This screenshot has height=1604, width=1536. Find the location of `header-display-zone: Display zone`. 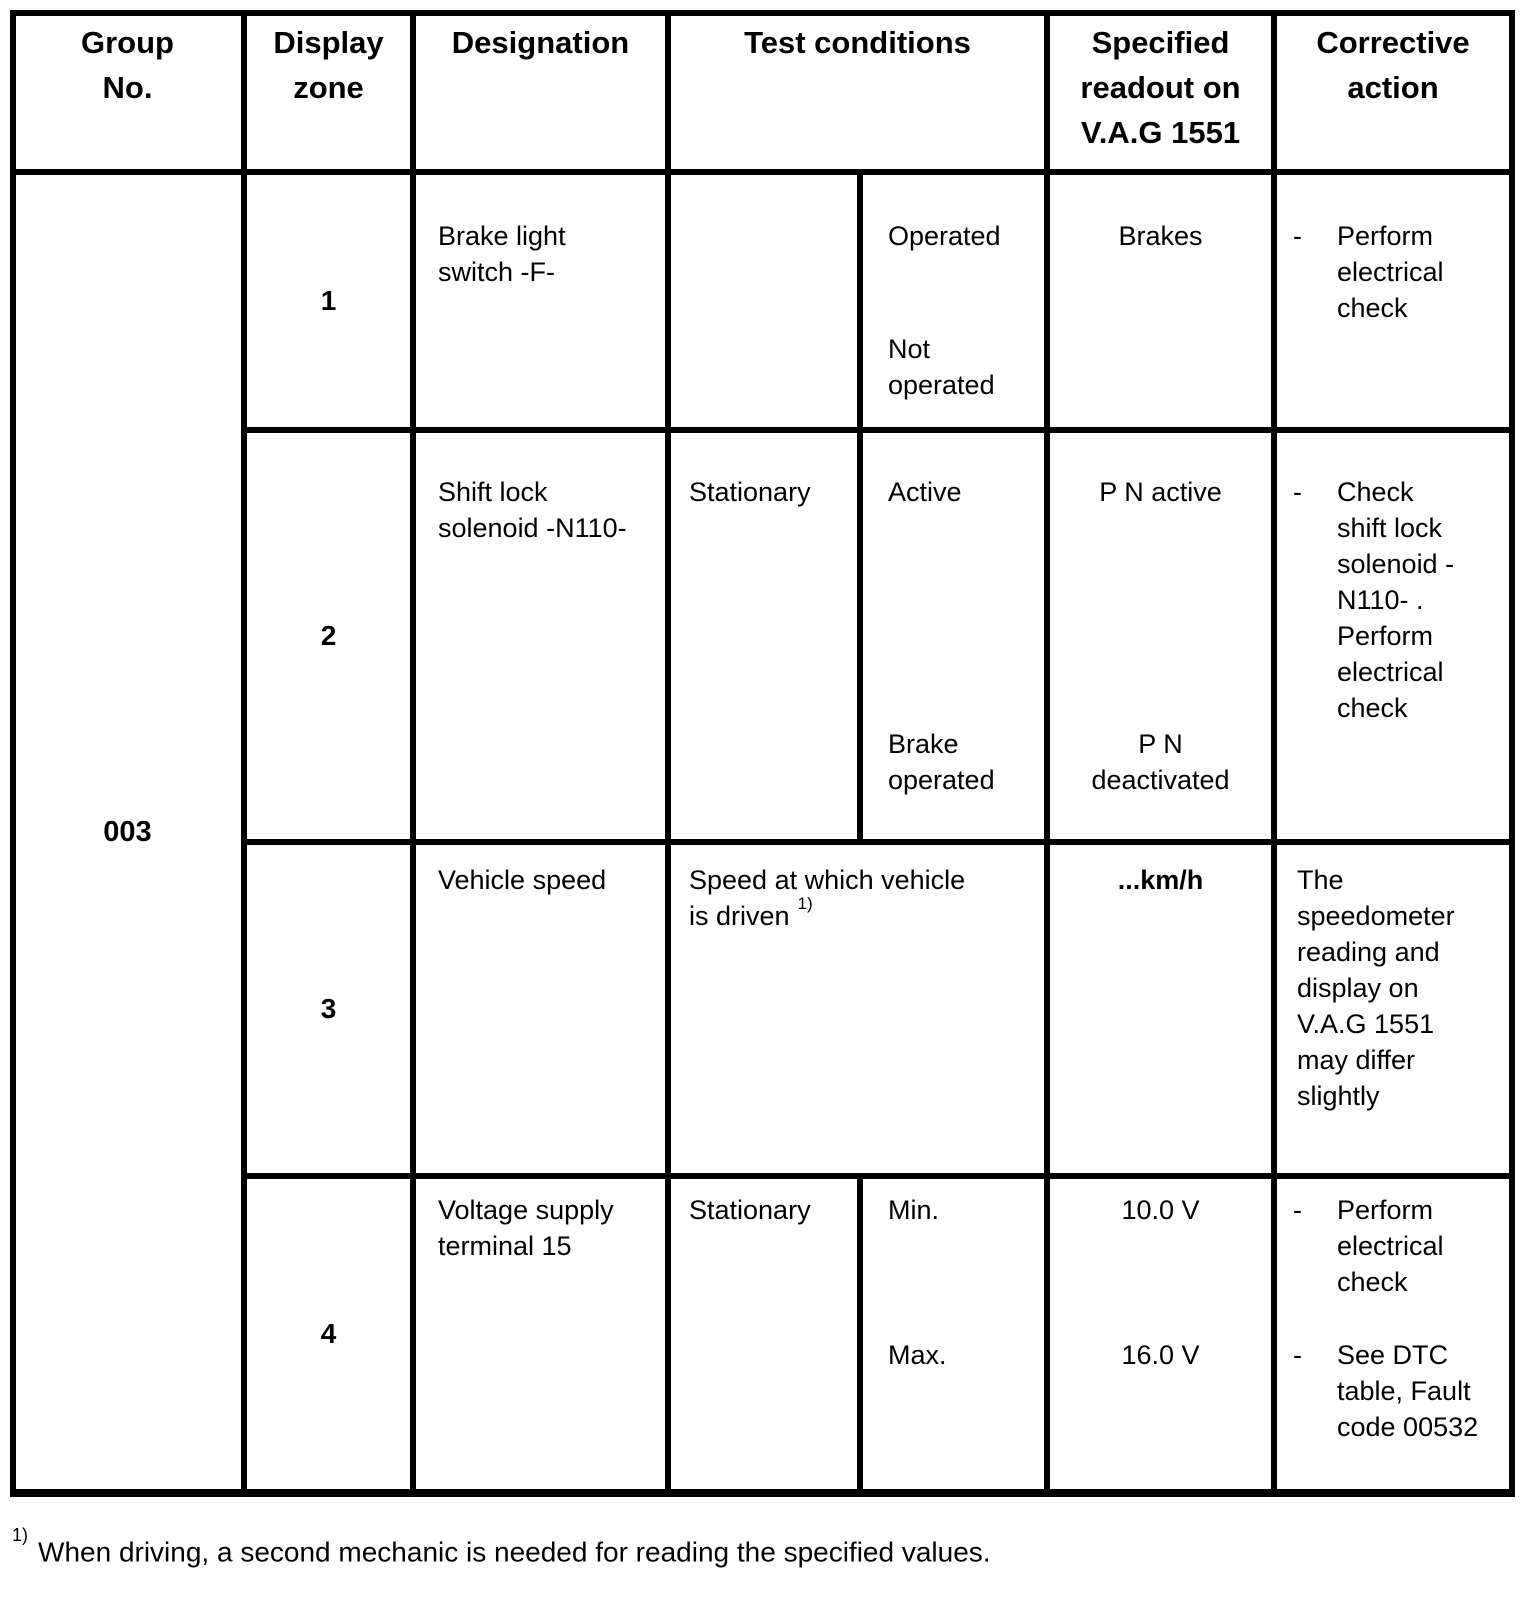

header-display-zone: Display zone is located at coordinates (328, 65).